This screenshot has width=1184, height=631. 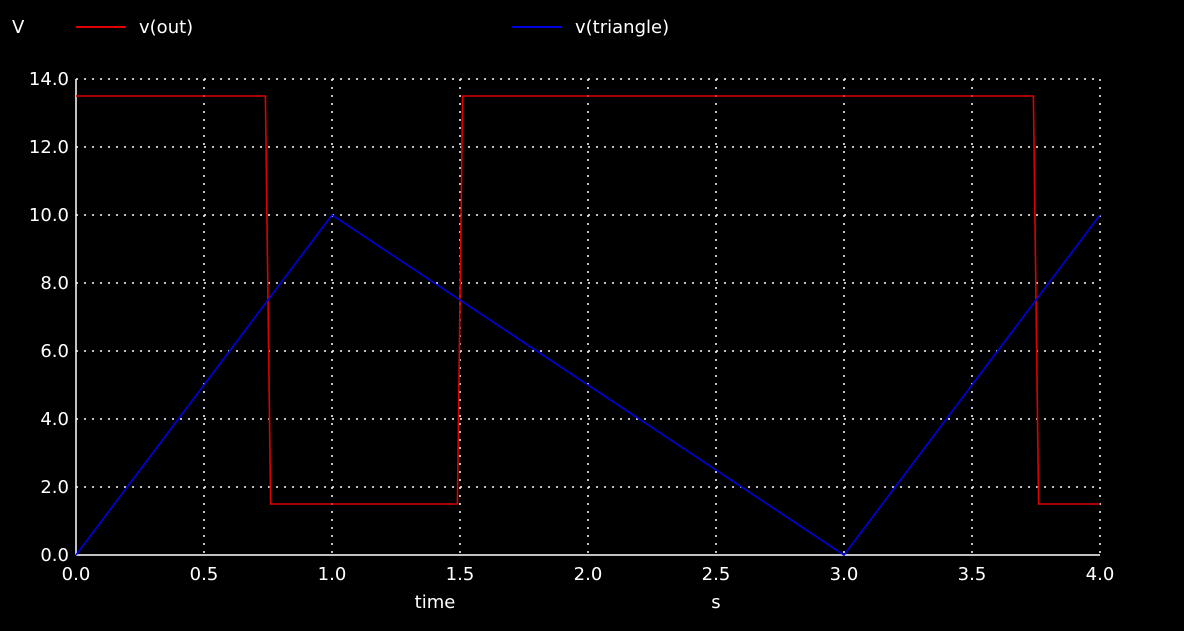 What do you see at coordinates (166, 27) in the screenshot?
I see `legend-label-out: v(out)` at bounding box center [166, 27].